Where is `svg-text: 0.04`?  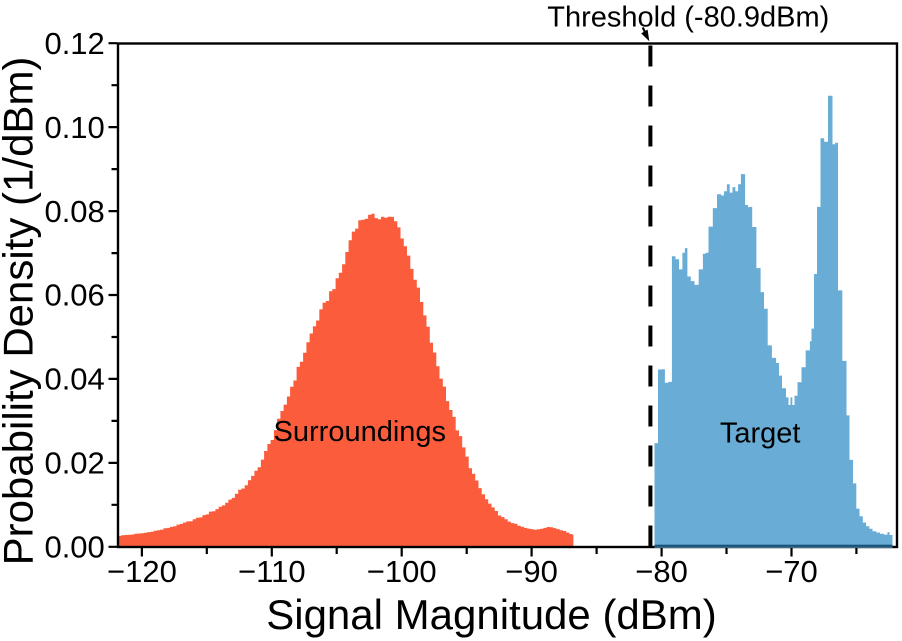 svg-text: 0.04 is located at coordinates (74, 379).